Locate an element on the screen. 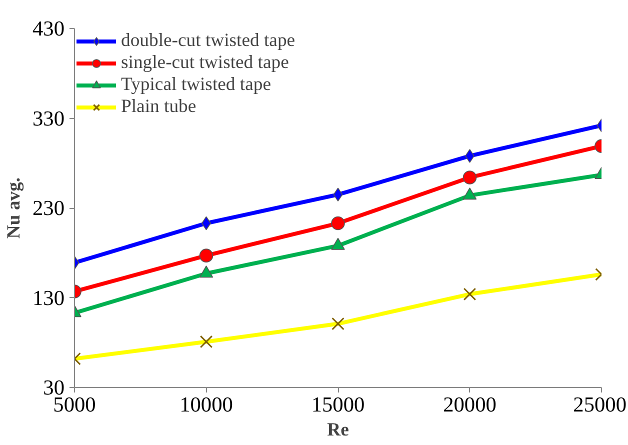 The height and width of the screenshot is (445, 628). y-tick-label: 430 is located at coordinates (48, 28).